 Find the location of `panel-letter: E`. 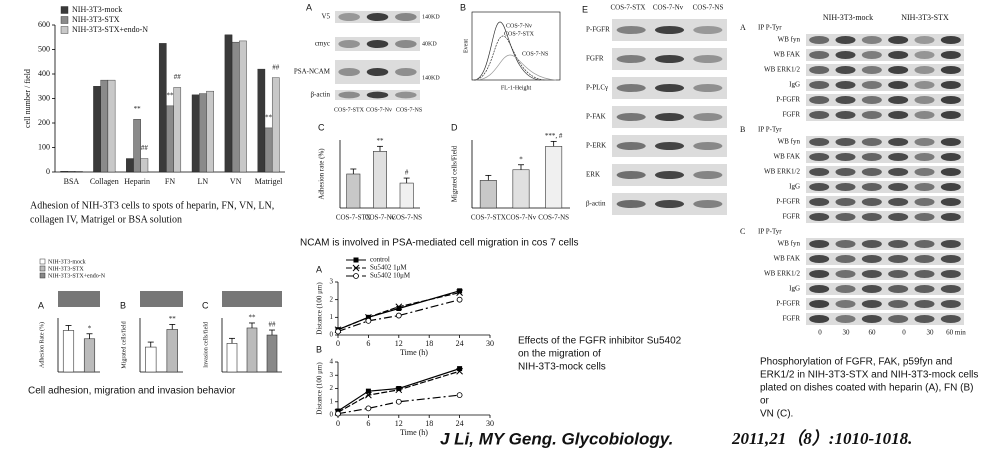

panel-letter: E is located at coordinates (585, 9).